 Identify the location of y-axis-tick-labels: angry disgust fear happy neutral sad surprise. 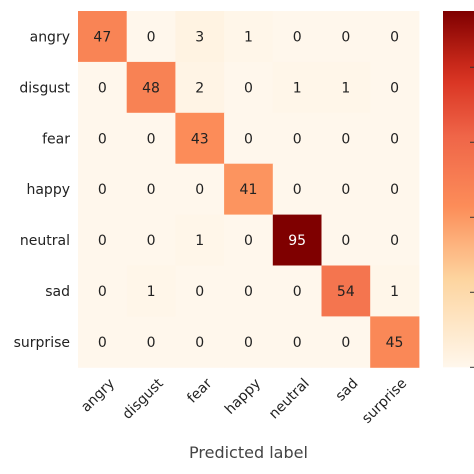
(42, 189).